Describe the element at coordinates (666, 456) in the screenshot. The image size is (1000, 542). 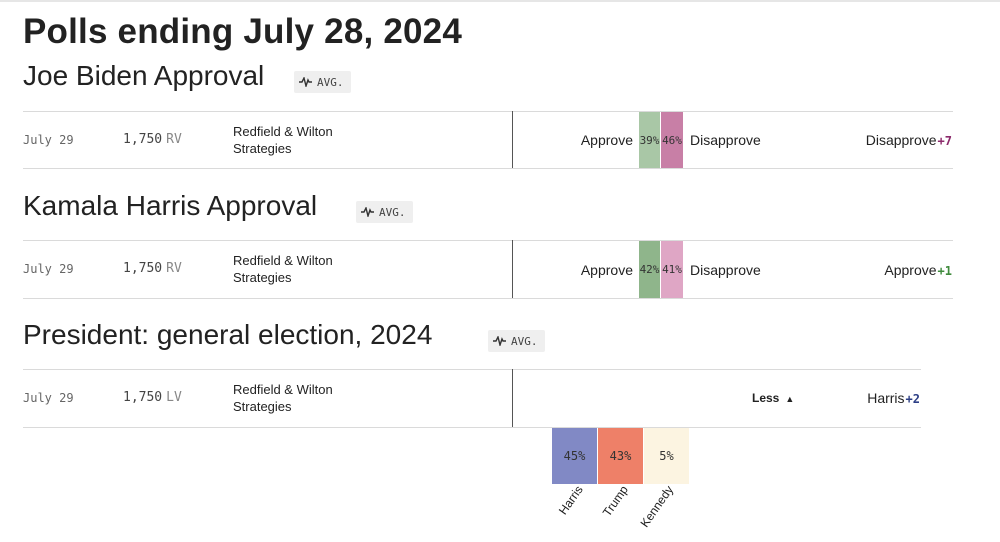
I see `candidate-bar-kennedy: 5%` at that location.